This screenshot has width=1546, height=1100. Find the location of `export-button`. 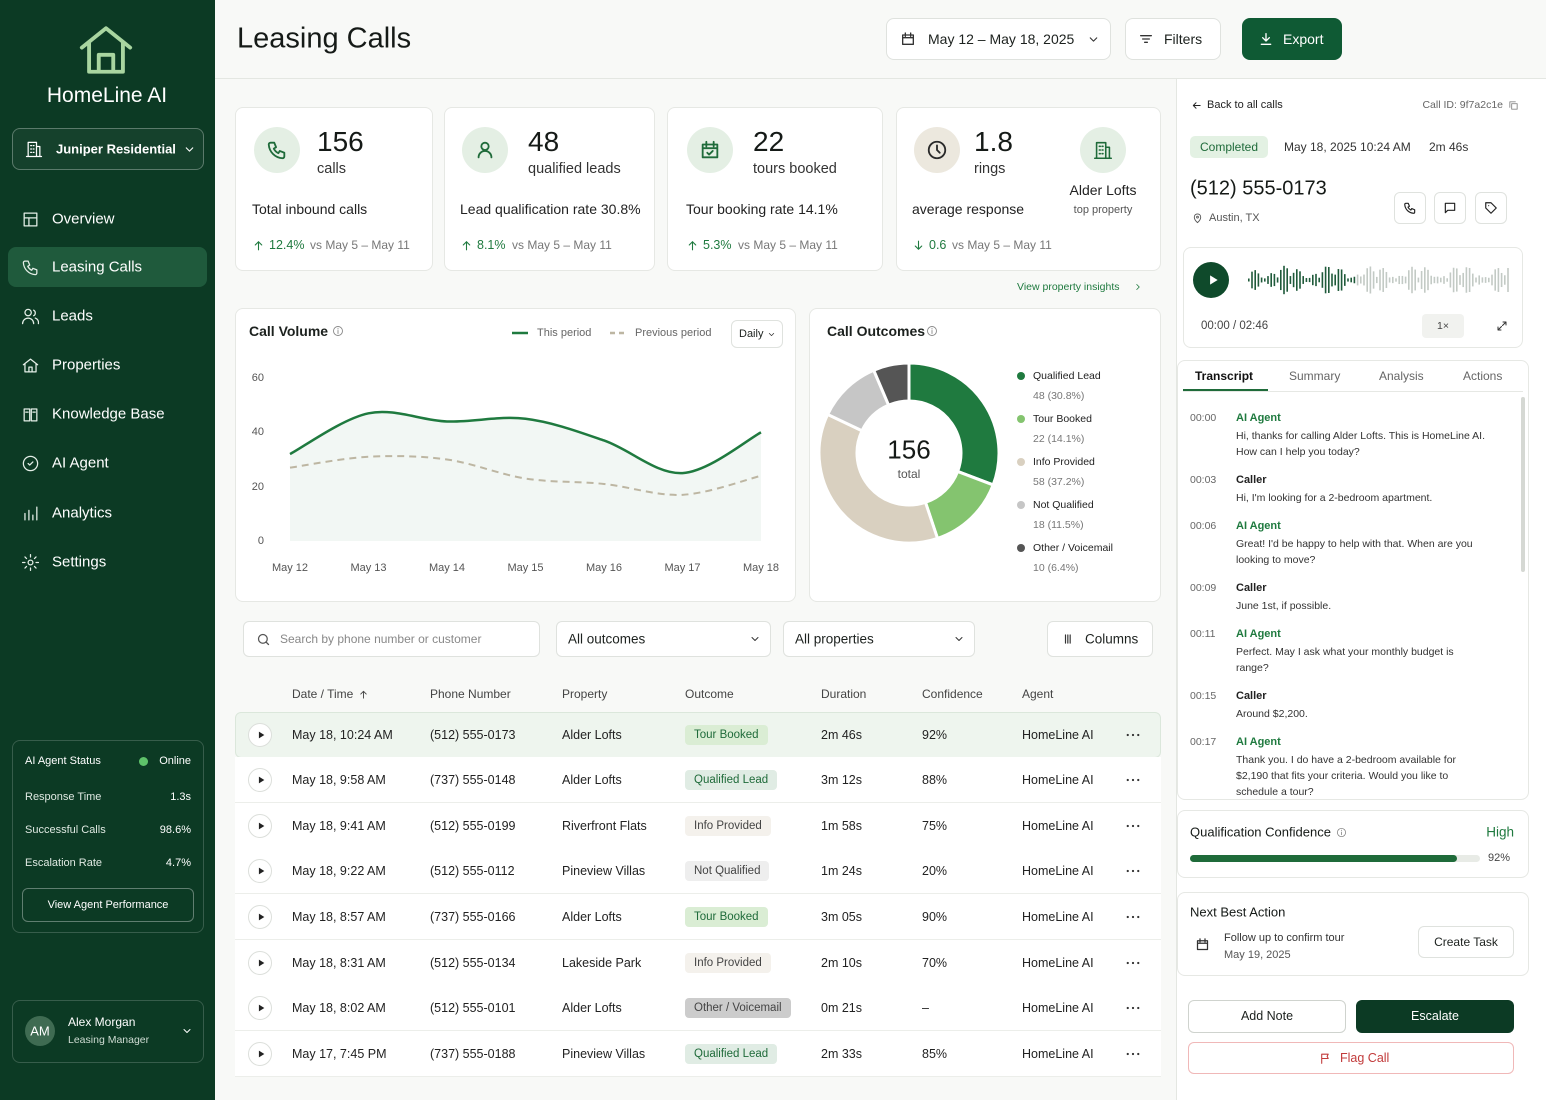

export-button is located at coordinates (1292, 39).